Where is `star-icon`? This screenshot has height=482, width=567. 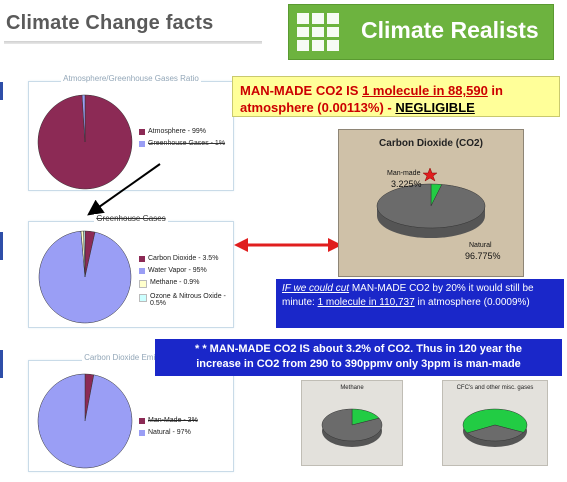
star-icon is located at coordinates (430, 174).